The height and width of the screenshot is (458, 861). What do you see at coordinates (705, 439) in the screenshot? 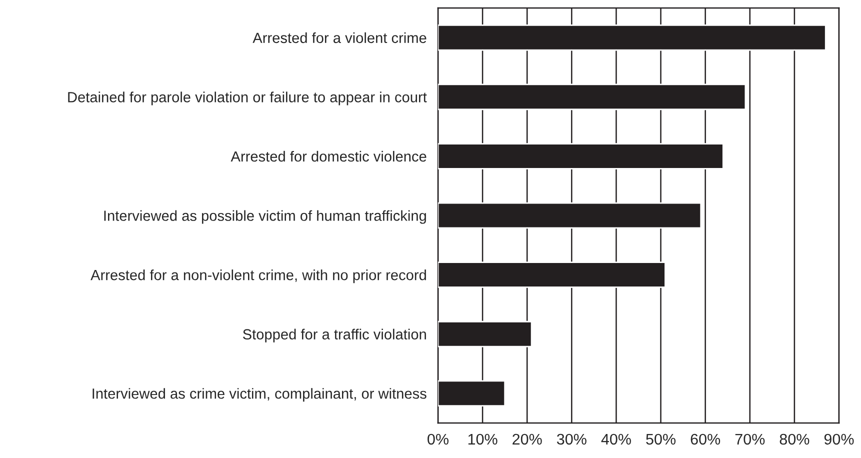
I see `x-tick-label: 60%` at bounding box center [705, 439].